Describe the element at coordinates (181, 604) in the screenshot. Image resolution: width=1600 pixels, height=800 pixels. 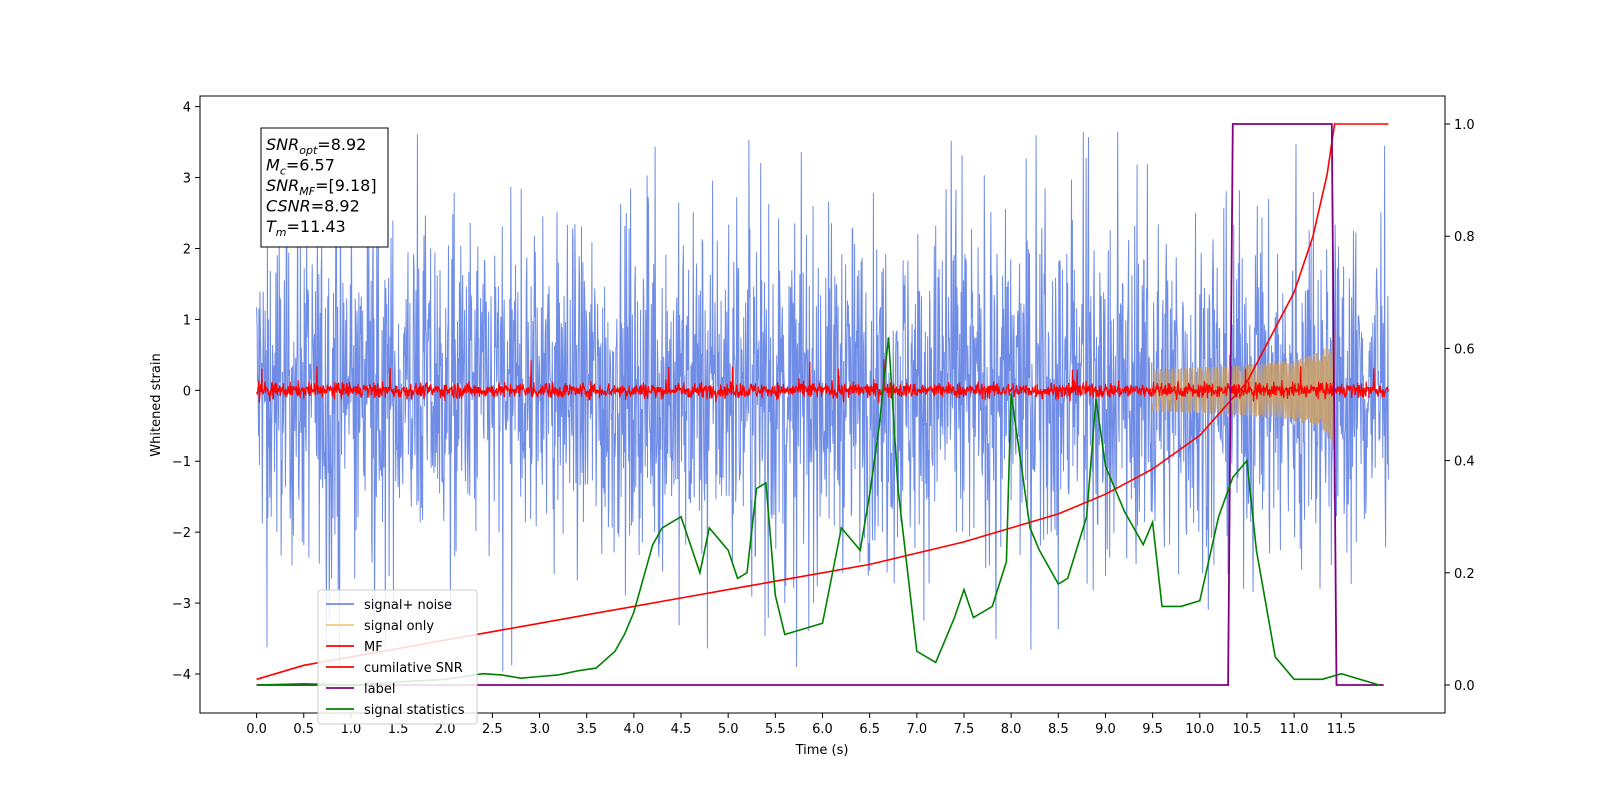
I see `y-tick-label: −3` at that location.